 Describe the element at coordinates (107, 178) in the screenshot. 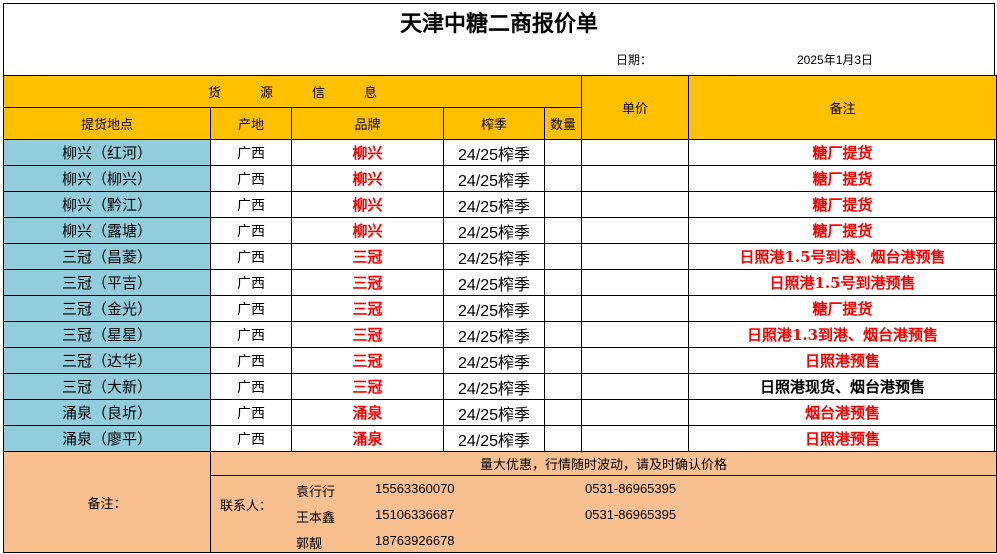

I see `location-cell: 柳兴（柳兴）` at that location.